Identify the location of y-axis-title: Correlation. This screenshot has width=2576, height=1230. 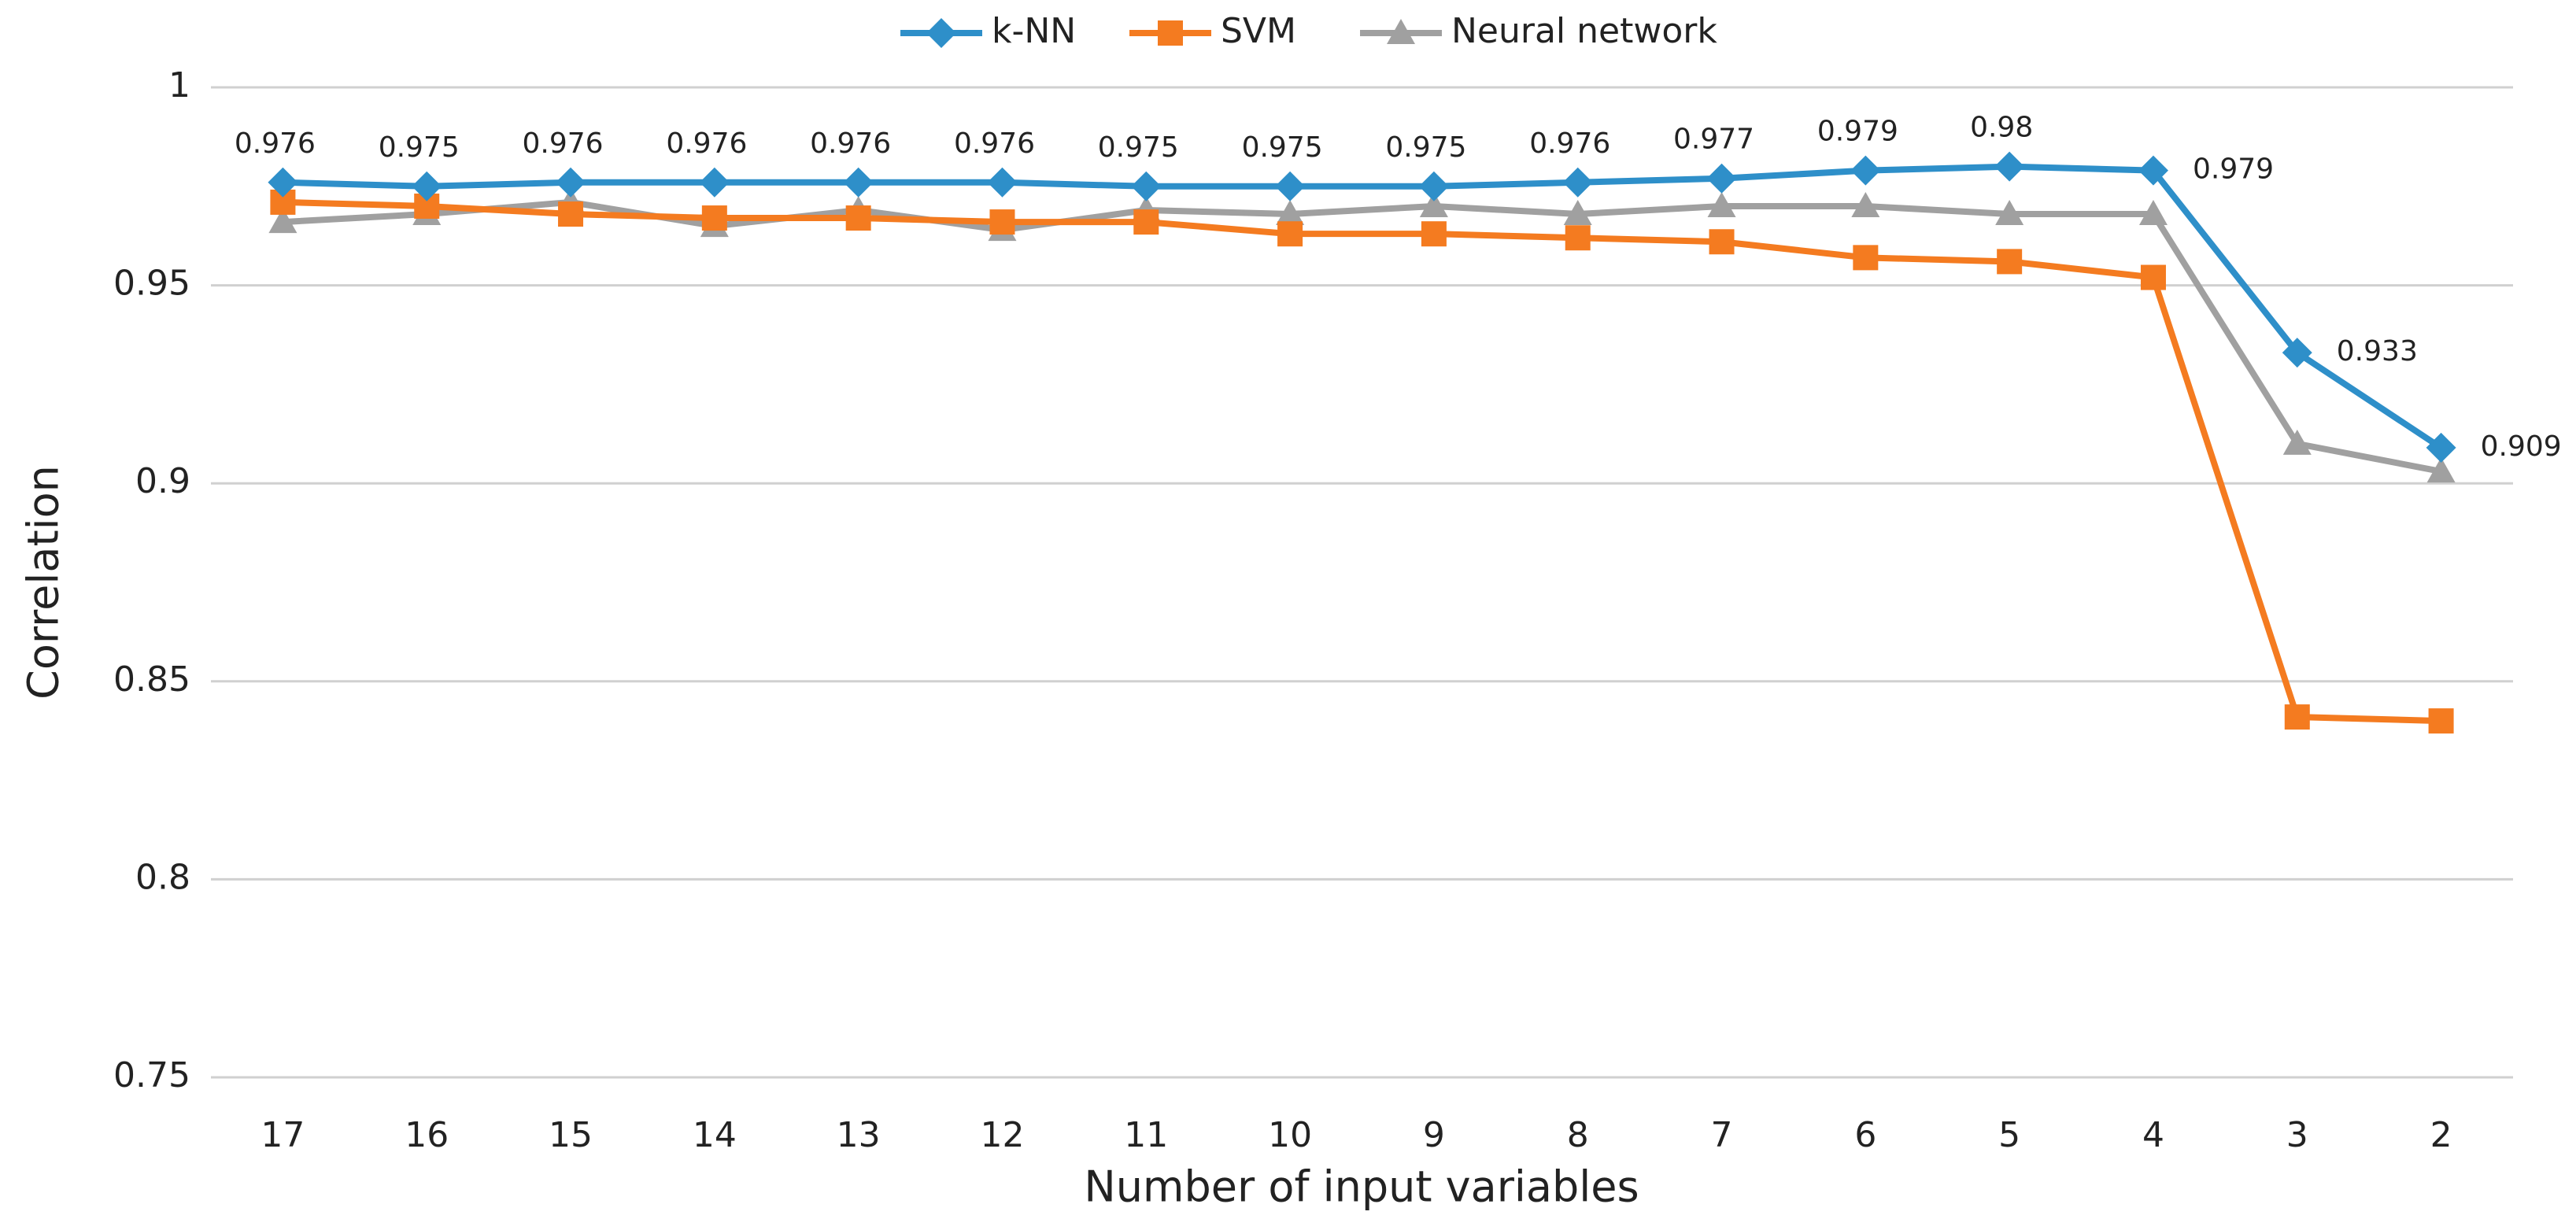
(43, 582).